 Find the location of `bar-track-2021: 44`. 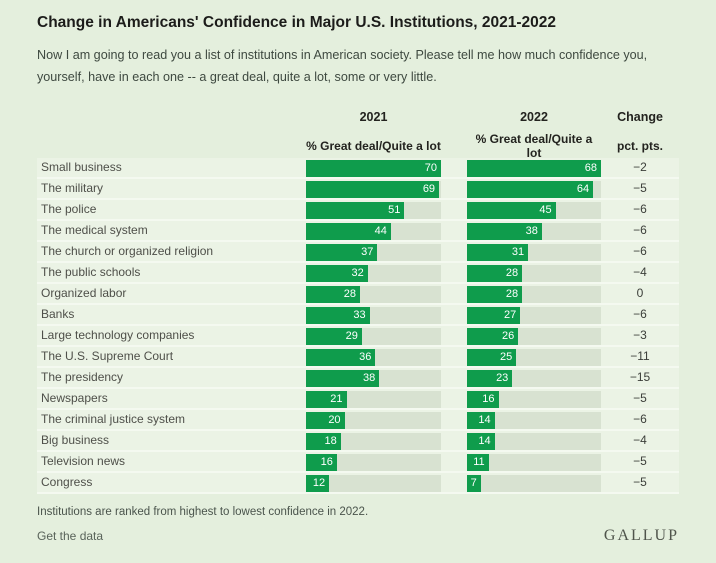

bar-track-2021: 44 is located at coordinates (373, 231).